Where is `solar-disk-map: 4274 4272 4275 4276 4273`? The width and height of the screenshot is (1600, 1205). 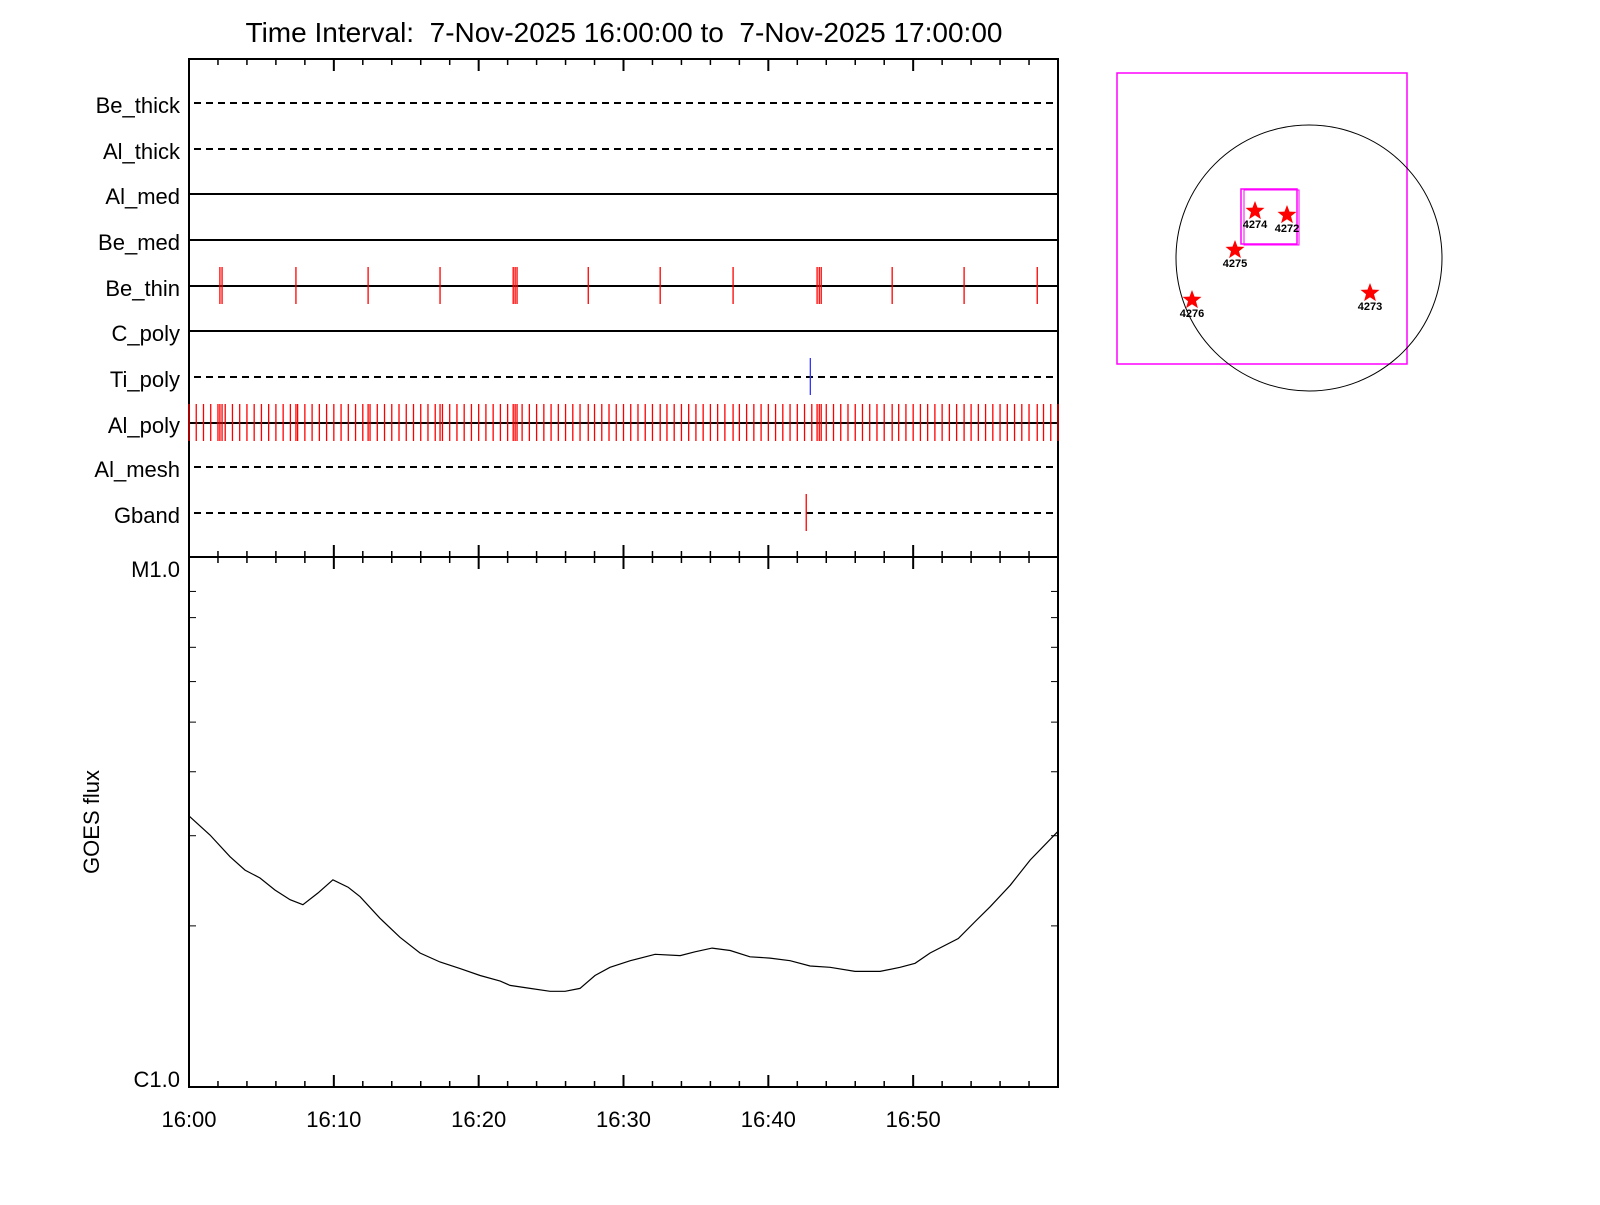 solar-disk-map: 4274 4272 4275 4276 4273 is located at coordinates (1279, 232).